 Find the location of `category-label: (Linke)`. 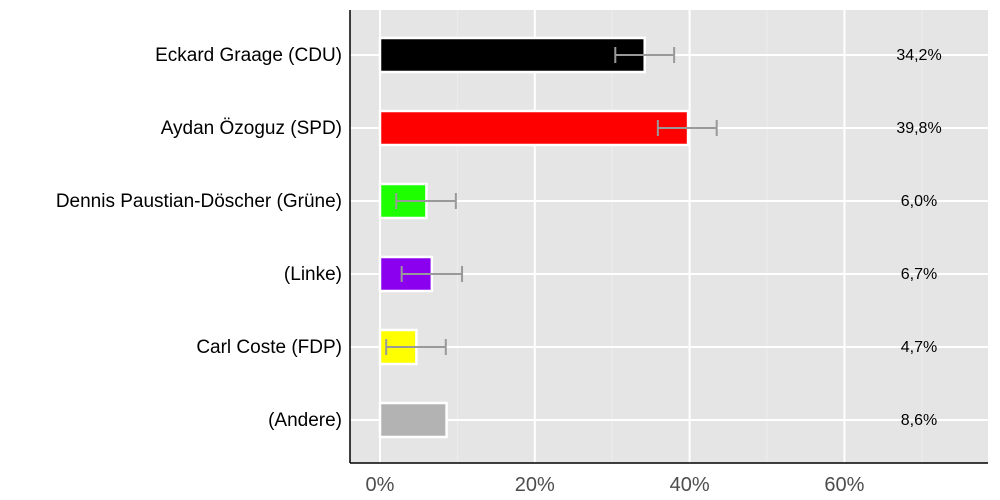

category-label: (Linke) is located at coordinates (313, 274).